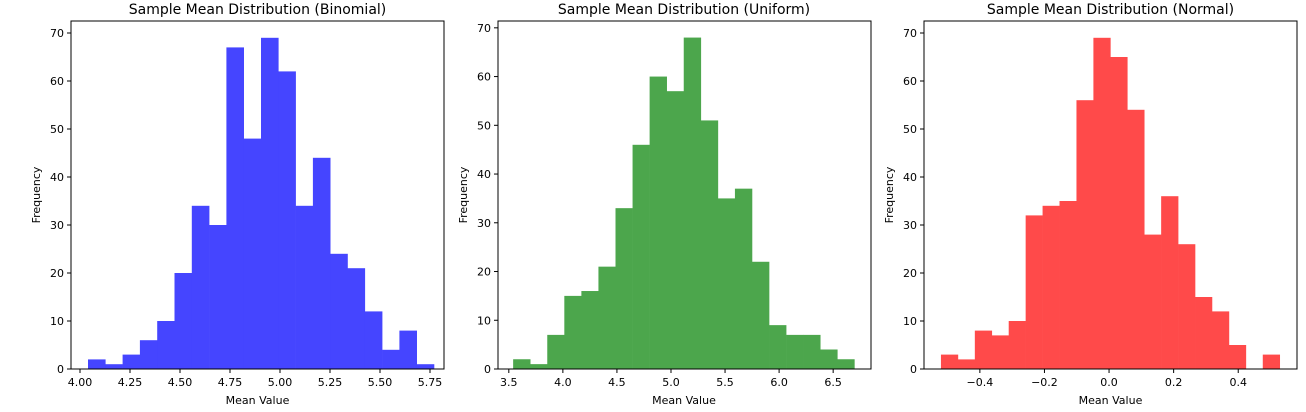 This screenshot has width=1306, height=412. I want to click on x-tick-label: −0.2, so click(1044, 382).